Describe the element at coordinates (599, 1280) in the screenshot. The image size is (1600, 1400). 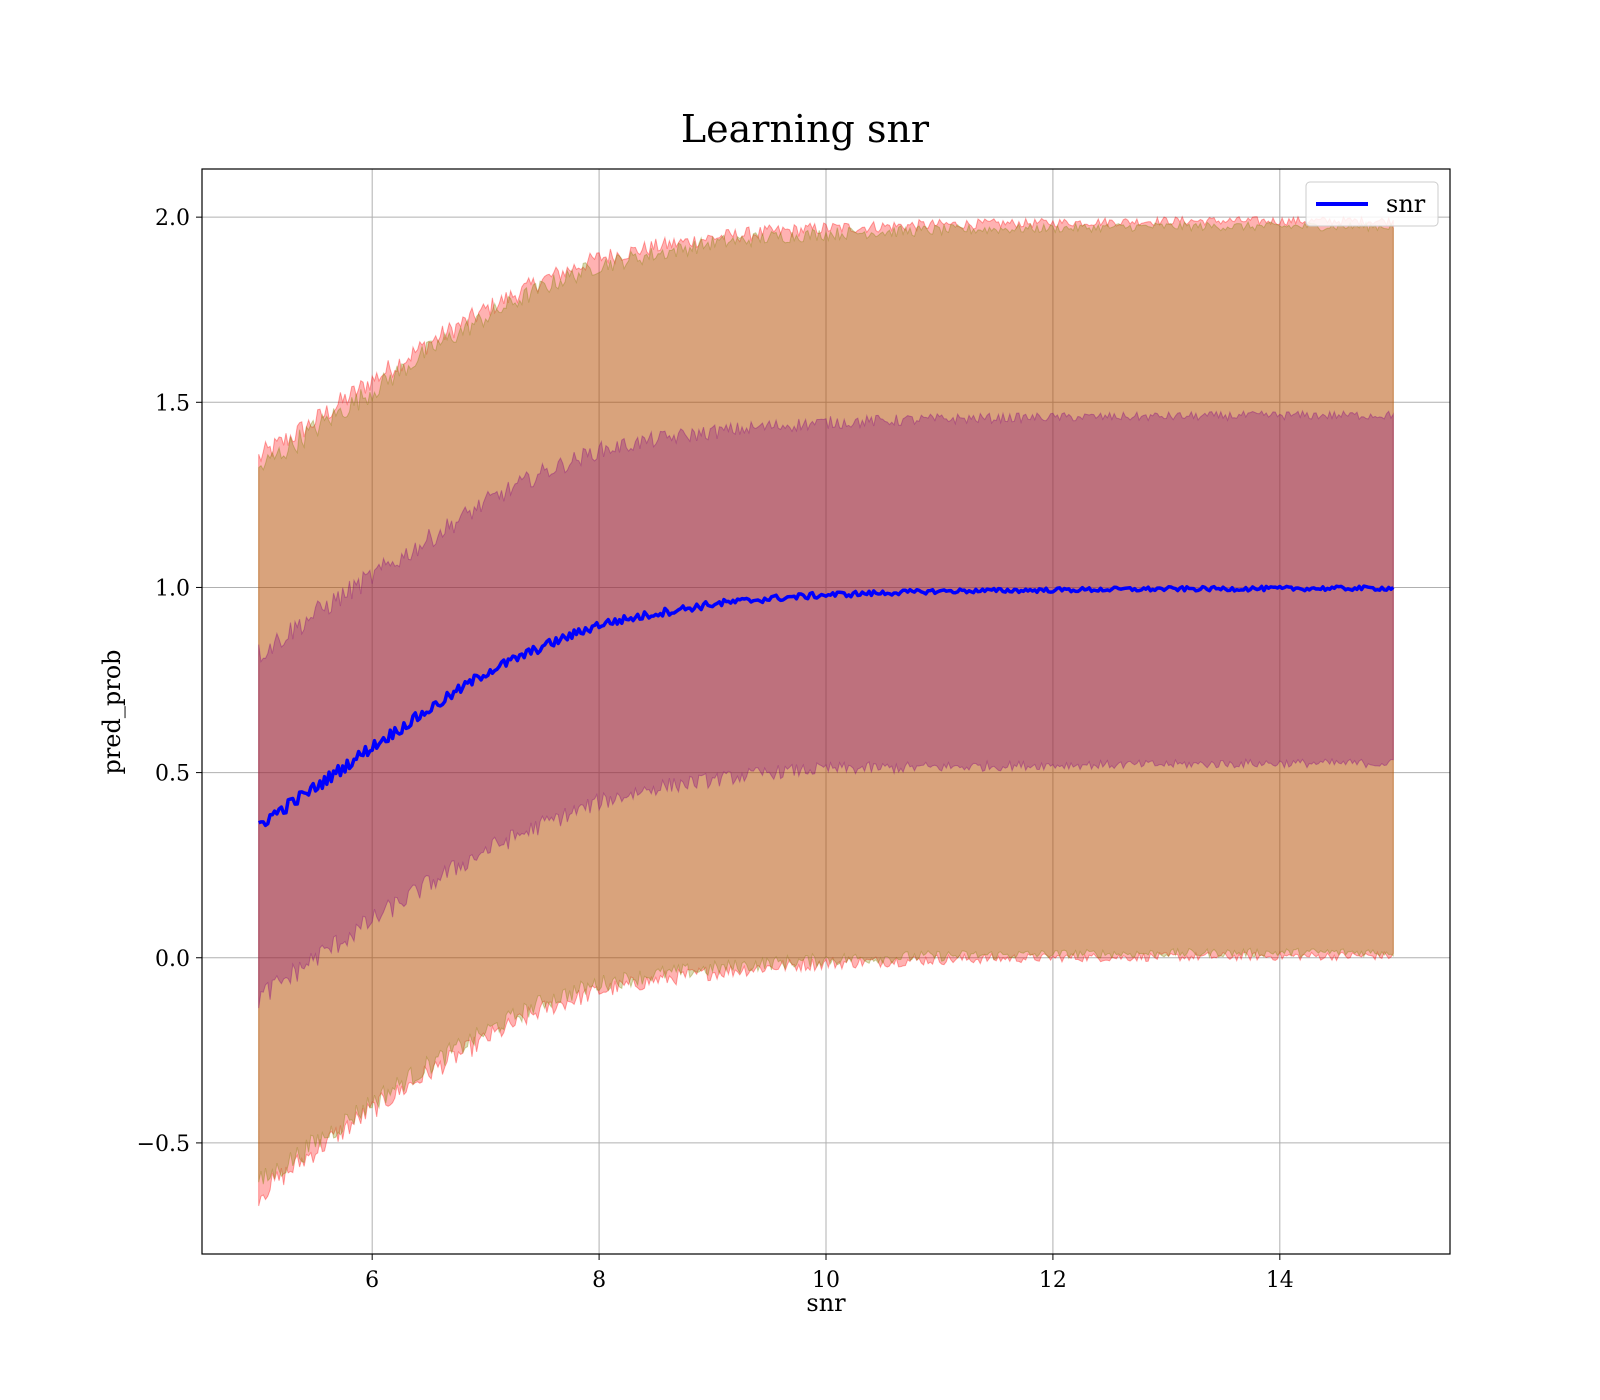
I see `x-tick-label: 8` at that location.